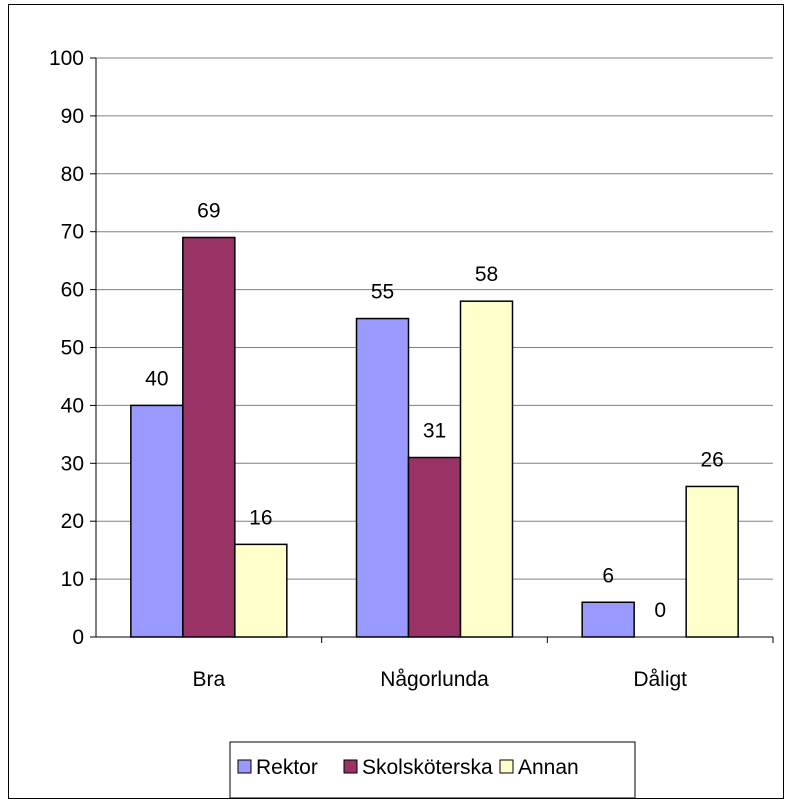 This screenshot has width=788, height=804. Describe the element at coordinates (548, 767) in the screenshot. I see `legend-label: Annan` at that location.